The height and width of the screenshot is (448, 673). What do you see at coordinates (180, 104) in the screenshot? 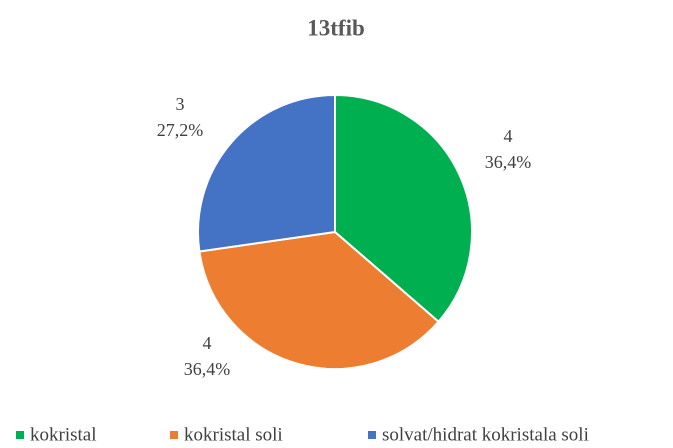
I see `data-label: 3` at bounding box center [180, 104].